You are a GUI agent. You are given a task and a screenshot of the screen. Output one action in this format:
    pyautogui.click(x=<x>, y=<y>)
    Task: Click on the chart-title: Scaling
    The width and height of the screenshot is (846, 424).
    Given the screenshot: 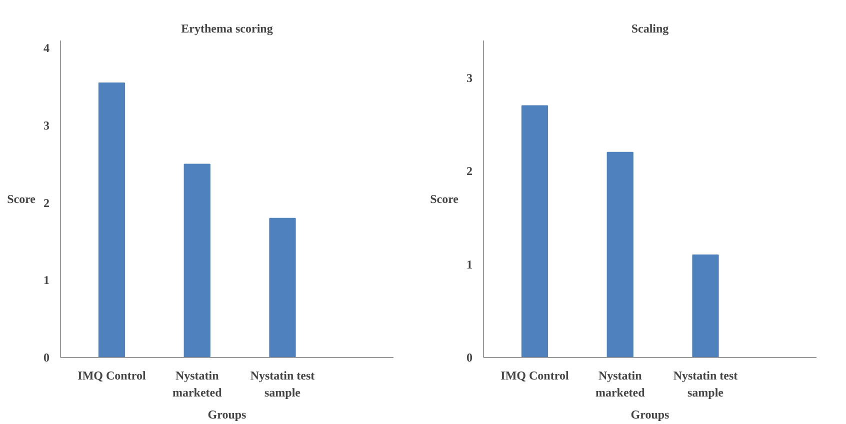 What is the action you would take?
    pyautogui.click(x=650, y=29)
    